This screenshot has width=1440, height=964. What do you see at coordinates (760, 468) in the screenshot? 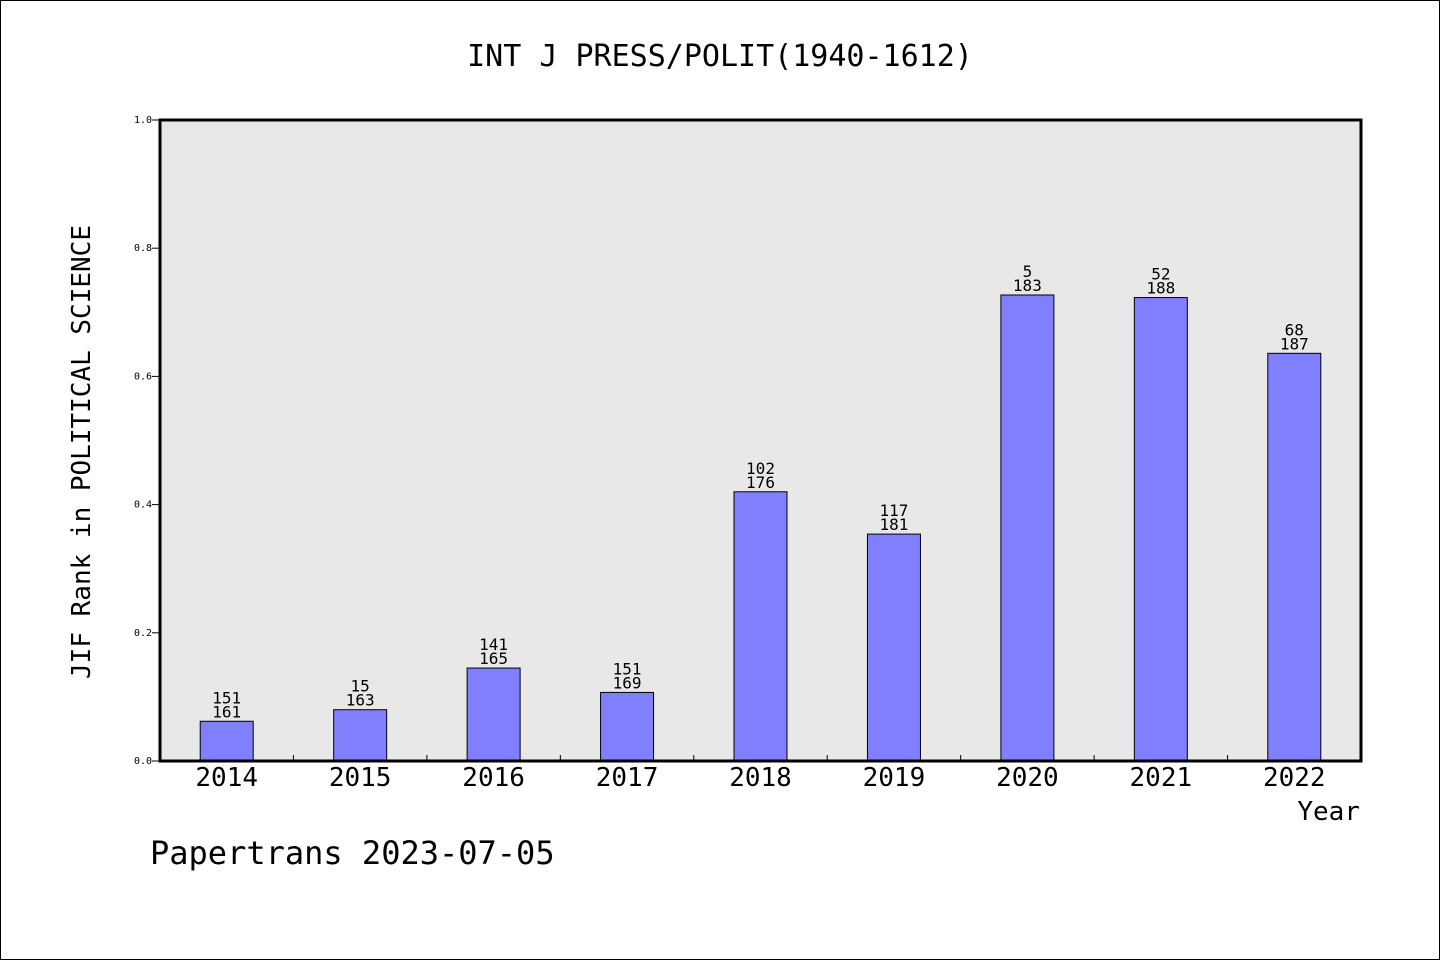
I see `bar-rank-label: 102` at bounding box center [760, 468].